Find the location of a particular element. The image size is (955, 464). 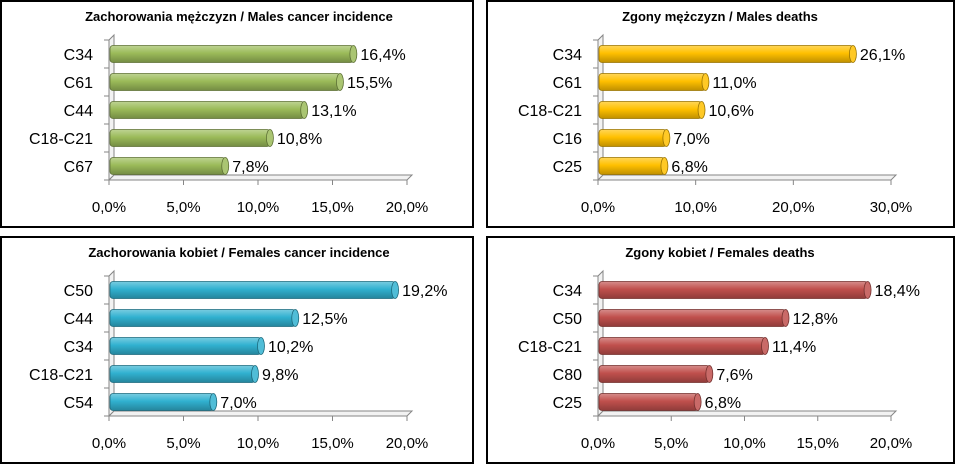

data-label: 10,8% is located at coordinates (299, 139).